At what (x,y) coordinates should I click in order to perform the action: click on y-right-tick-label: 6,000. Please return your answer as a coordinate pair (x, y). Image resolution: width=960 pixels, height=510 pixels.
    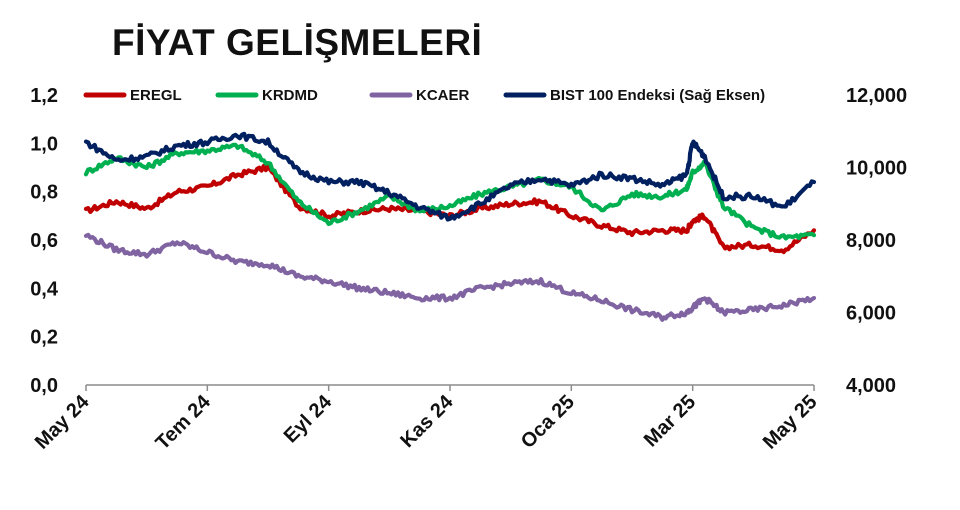
    Looking at the image, I should click on (871, 314).